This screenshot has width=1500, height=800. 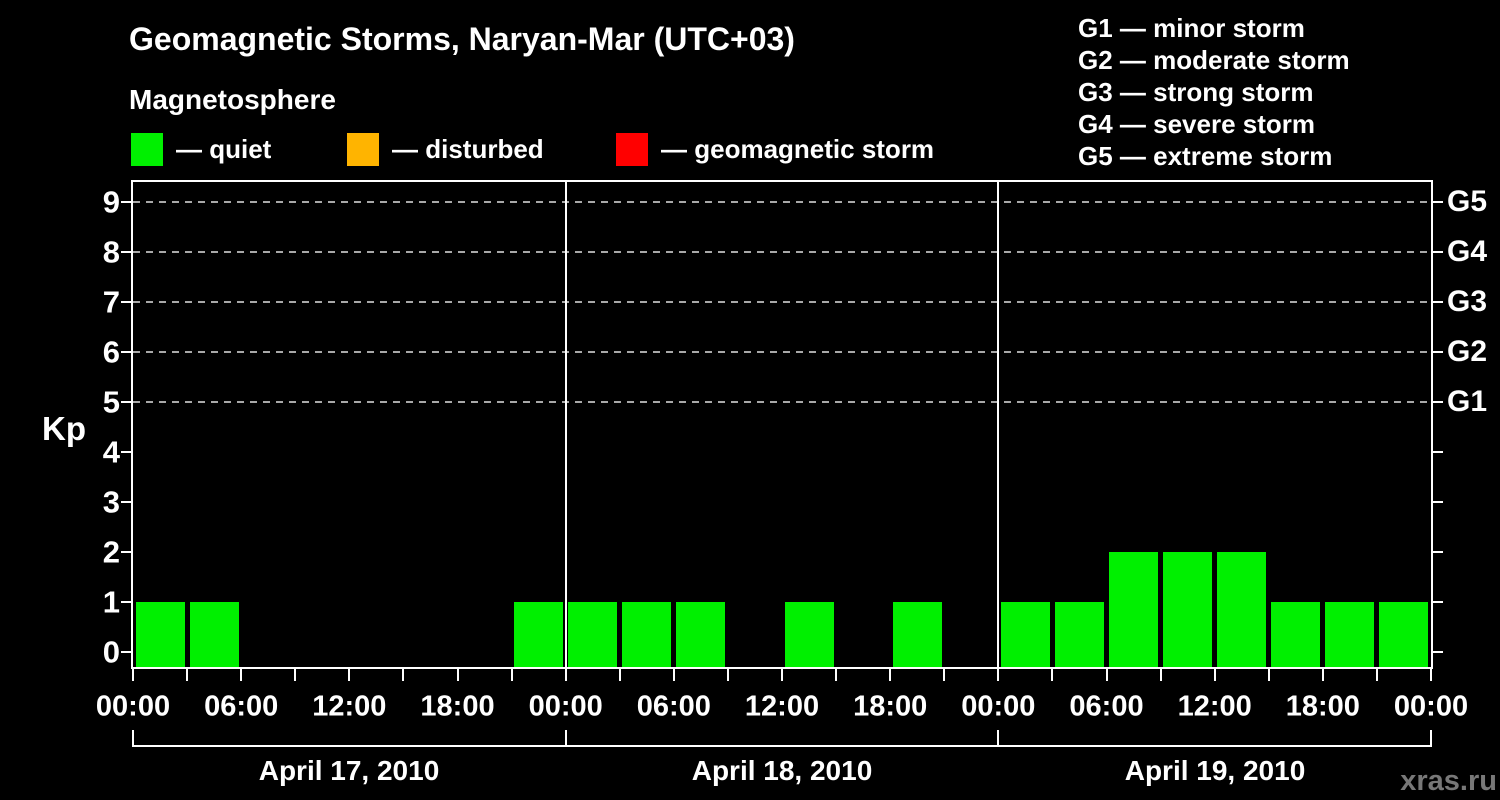 What do you see at coordinates (782, 402) in the screenshot?
I see `gridline-kp5` at bounding box center [782, 402].